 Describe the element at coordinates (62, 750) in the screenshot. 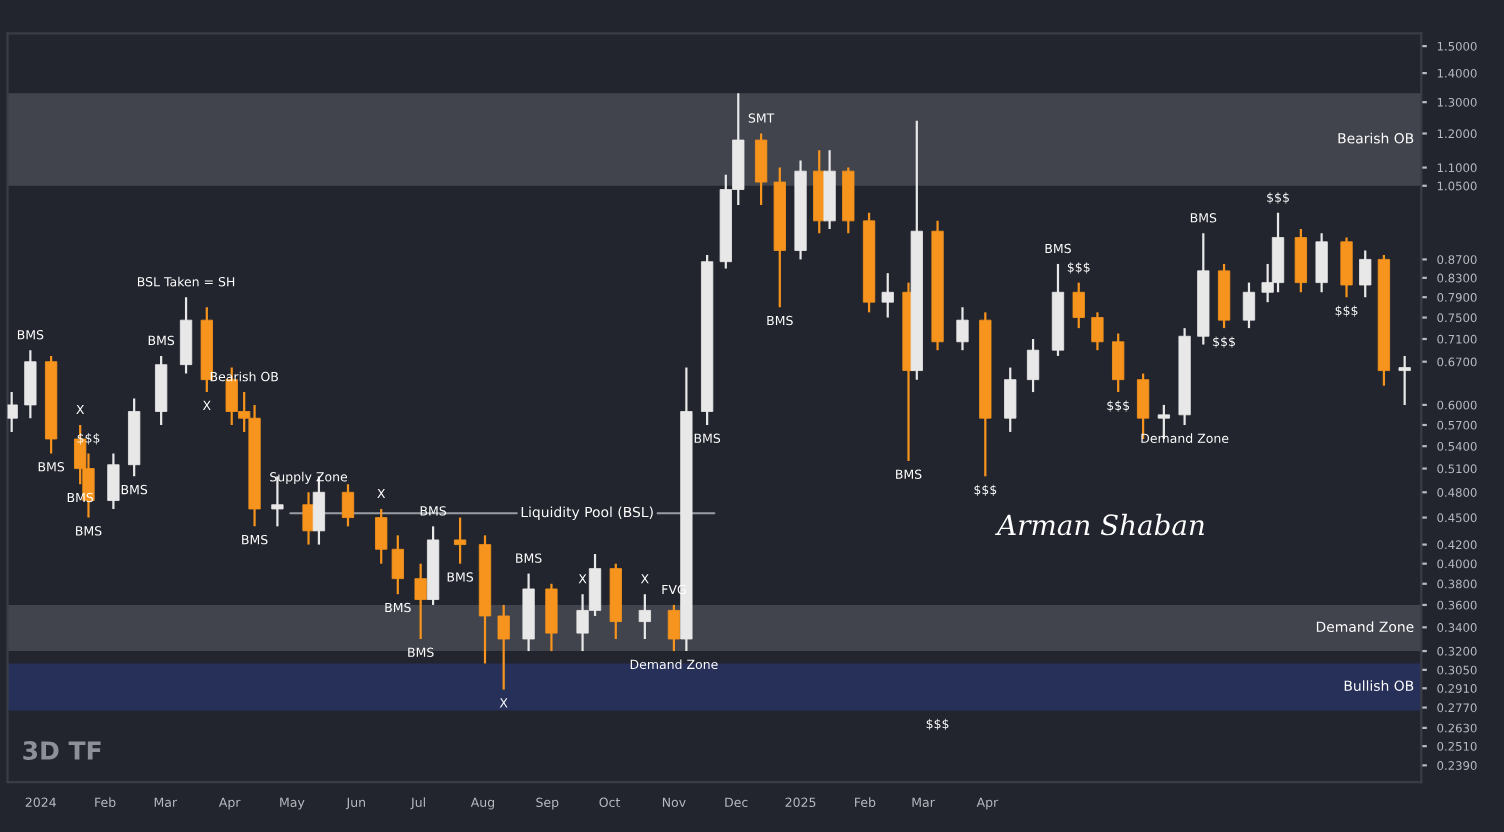

I see `annotation: 3D TF` at that location.